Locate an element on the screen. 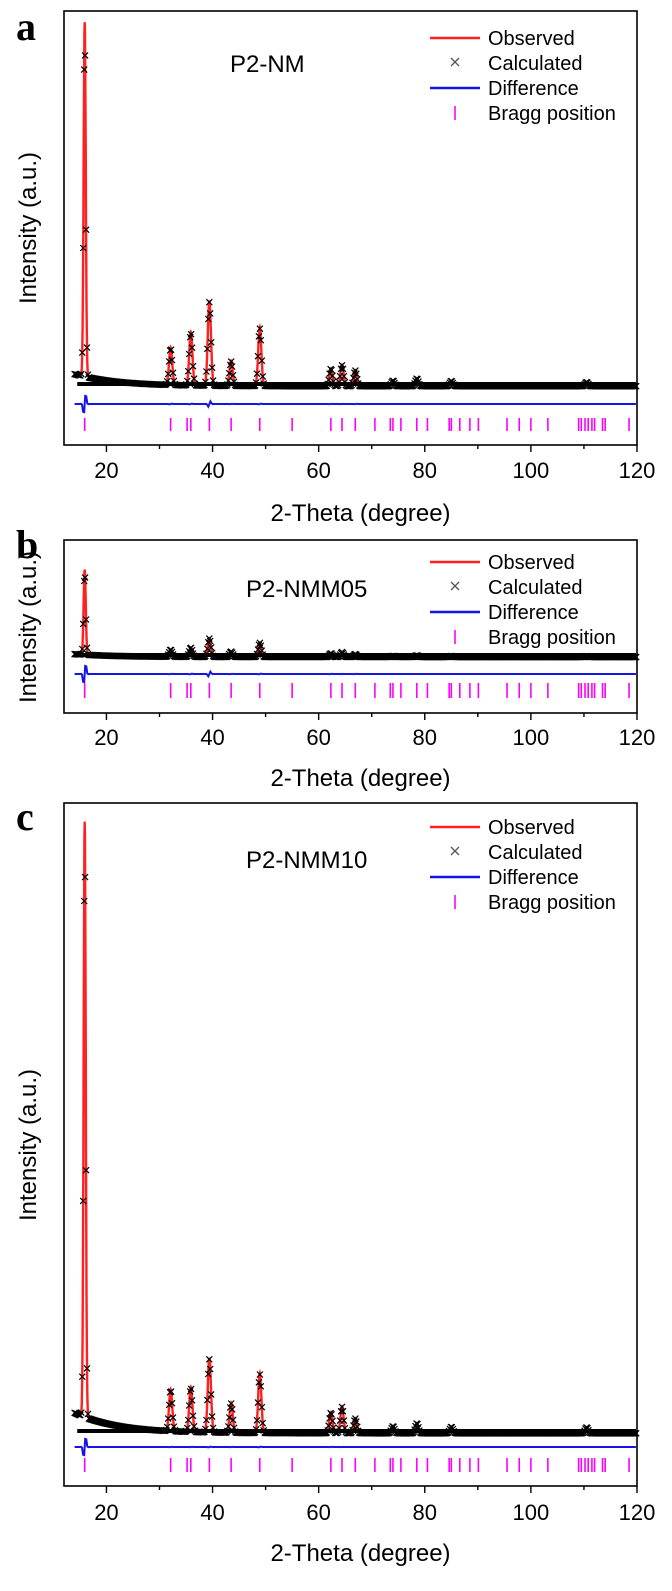  panel-letter: a is located at coordinates (26, 26).